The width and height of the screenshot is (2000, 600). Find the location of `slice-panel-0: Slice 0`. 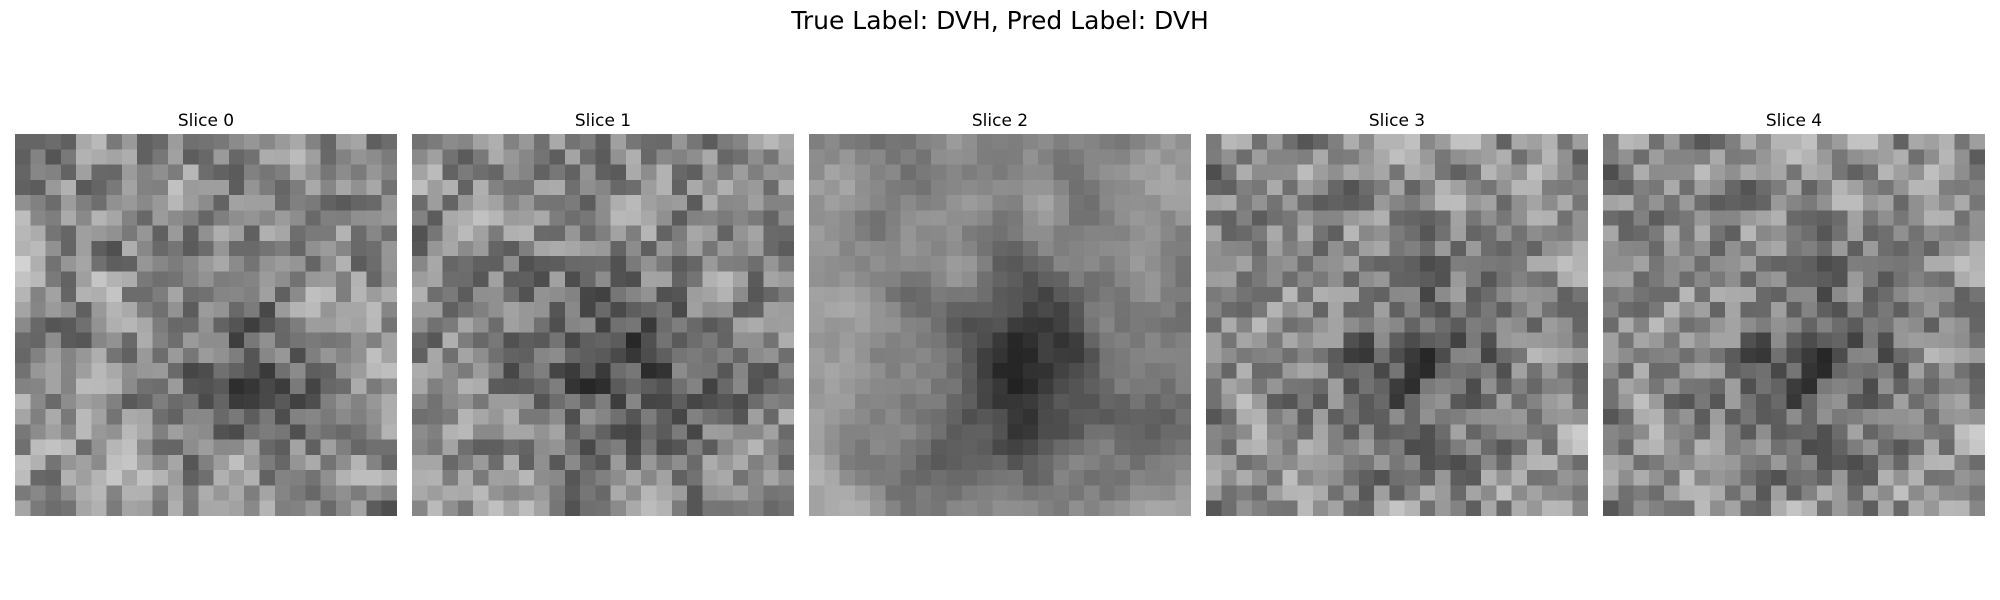

slice-panel-0: Slice 0 is located at coordinates (206, 312).